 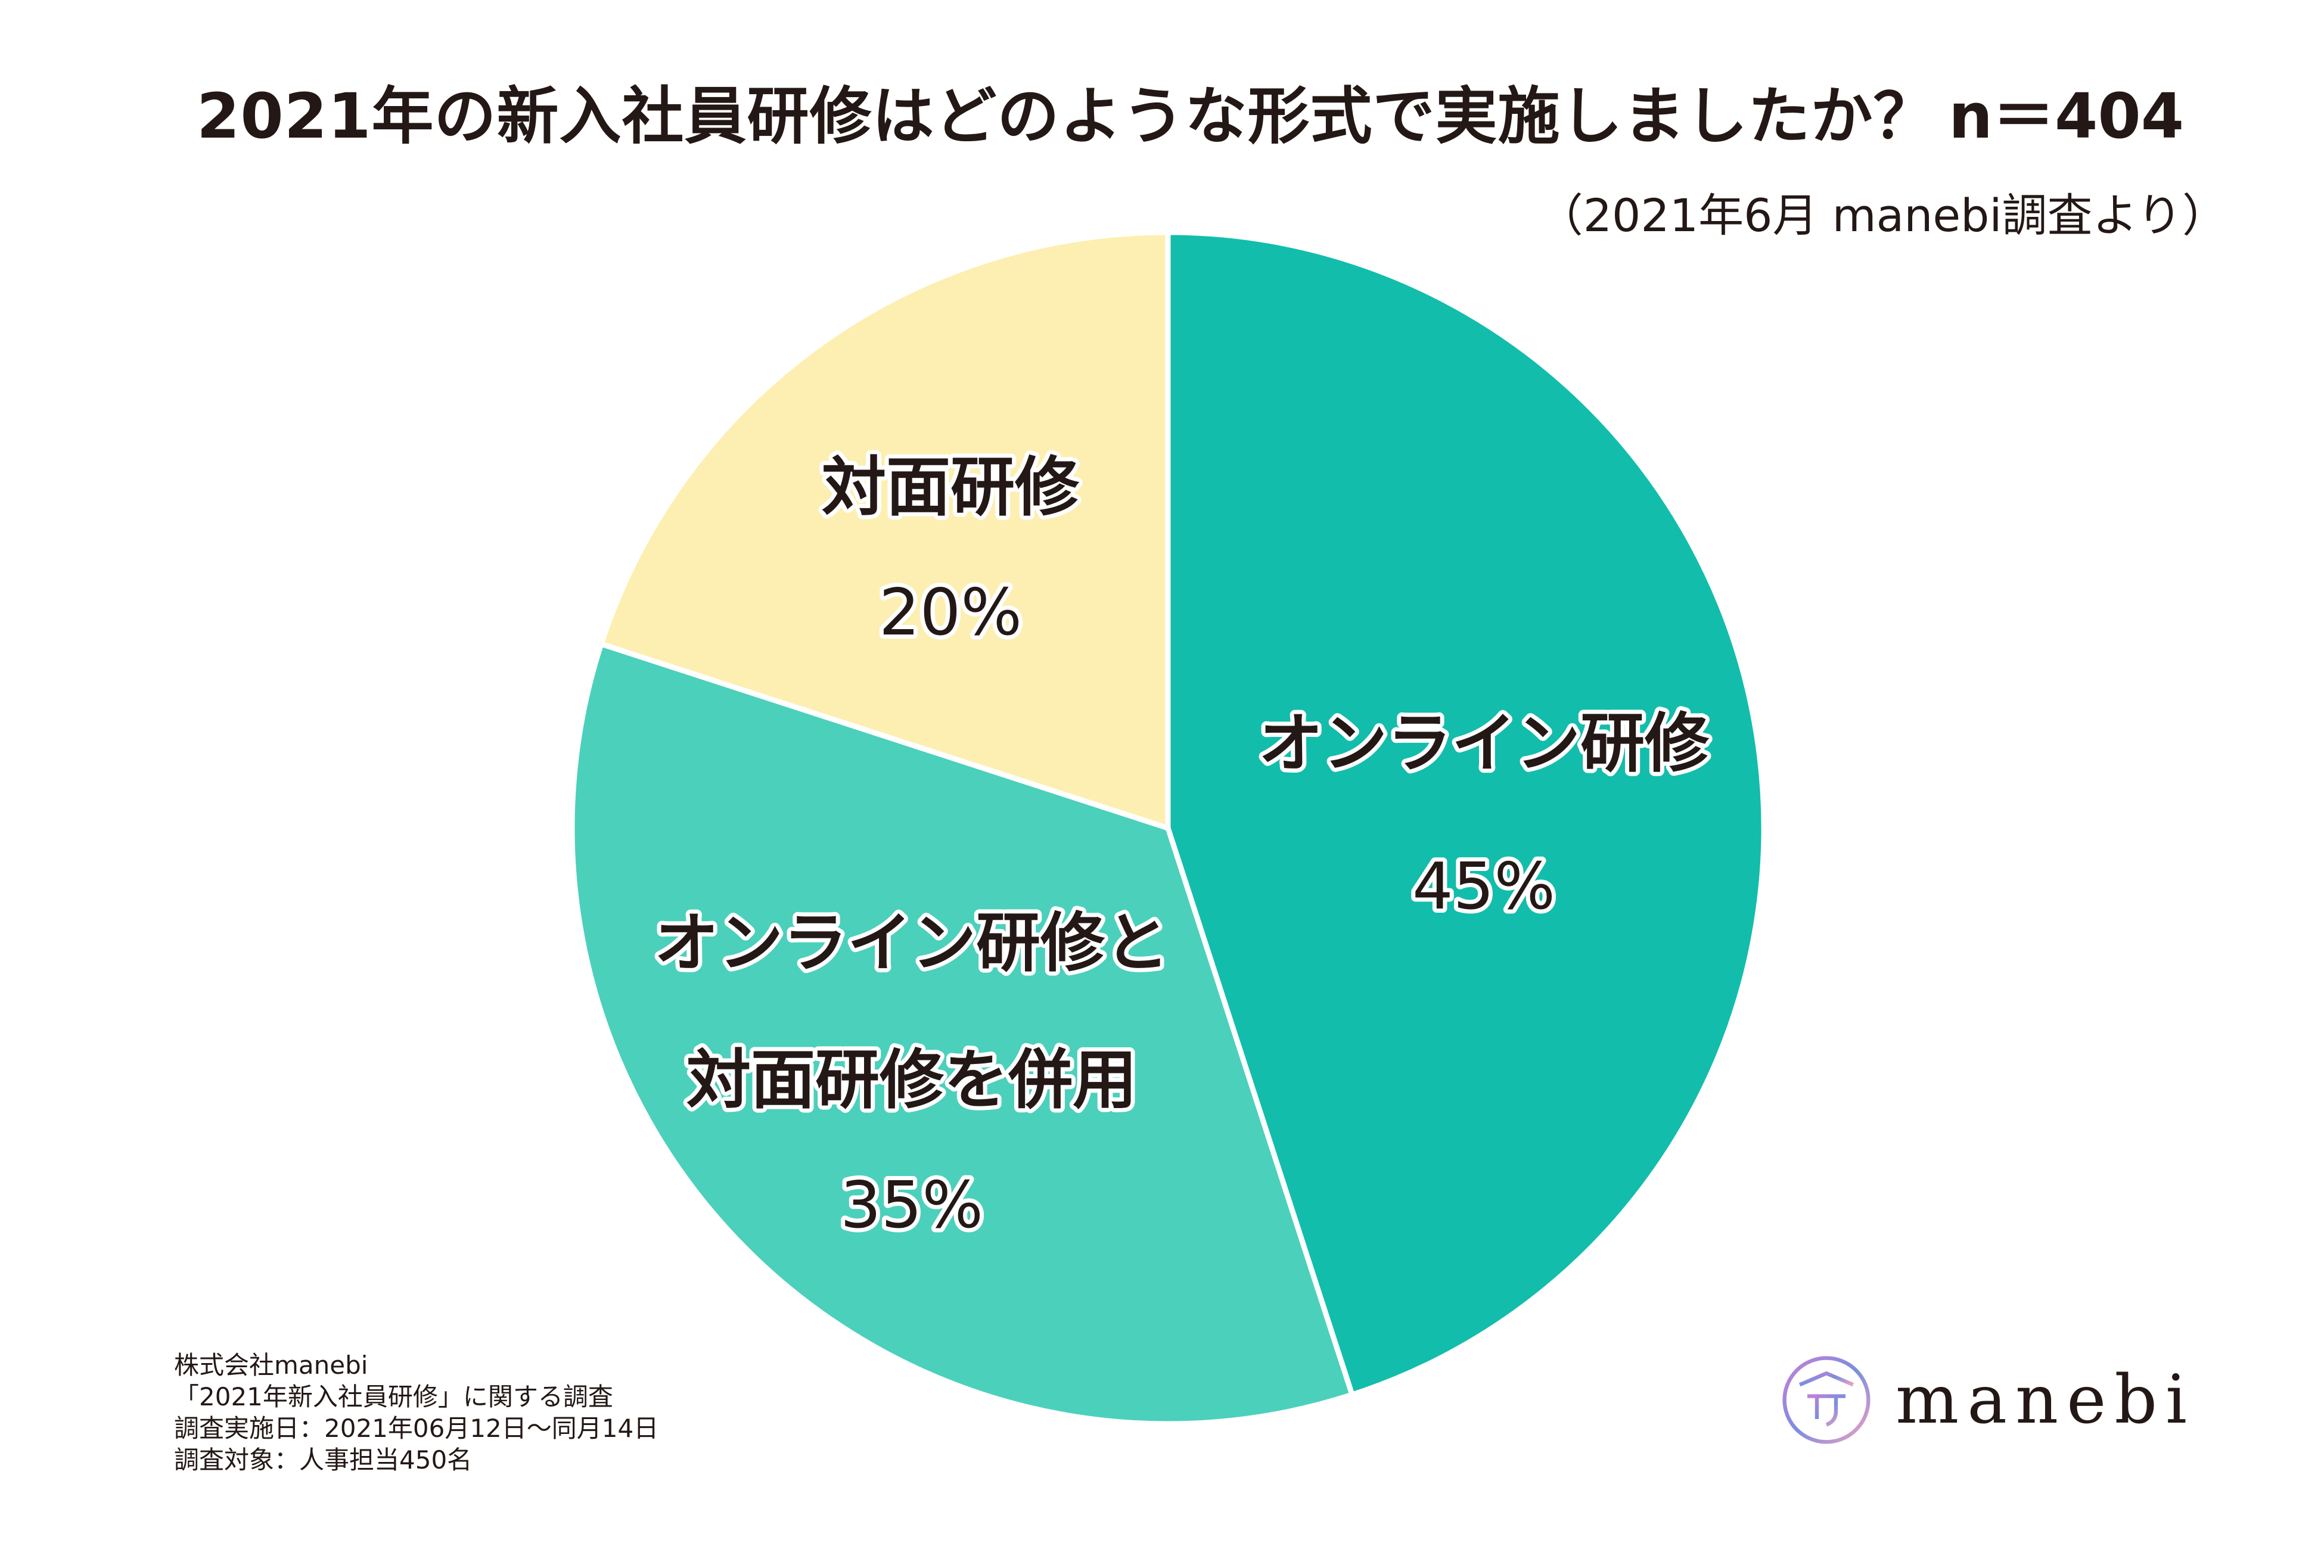 I want to click on footnote-company: 株式会社manebi, so click(x=271, y=1365).